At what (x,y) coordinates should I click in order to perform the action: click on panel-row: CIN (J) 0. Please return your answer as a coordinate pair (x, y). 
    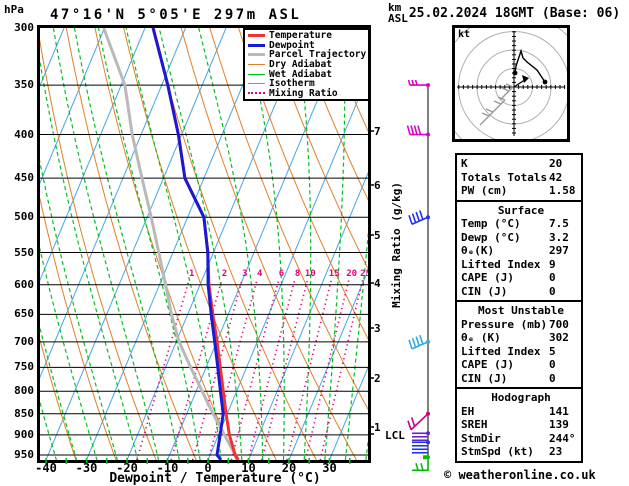
    Looking at the image, I should click on (521, 379).